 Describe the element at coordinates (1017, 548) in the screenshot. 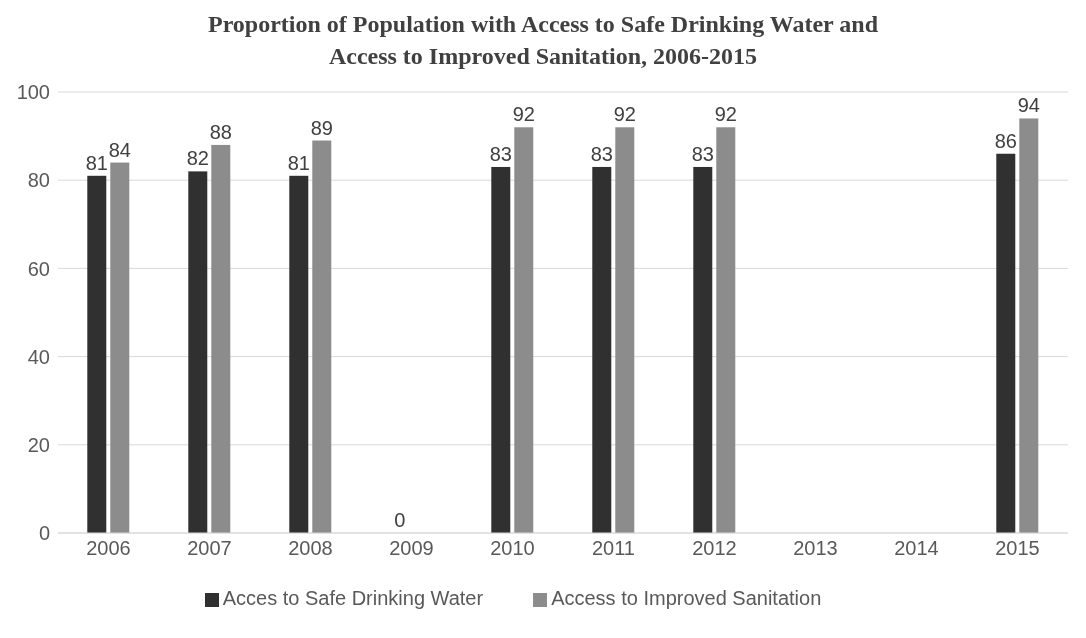

I see `x-tick-label: 2015` at that location.